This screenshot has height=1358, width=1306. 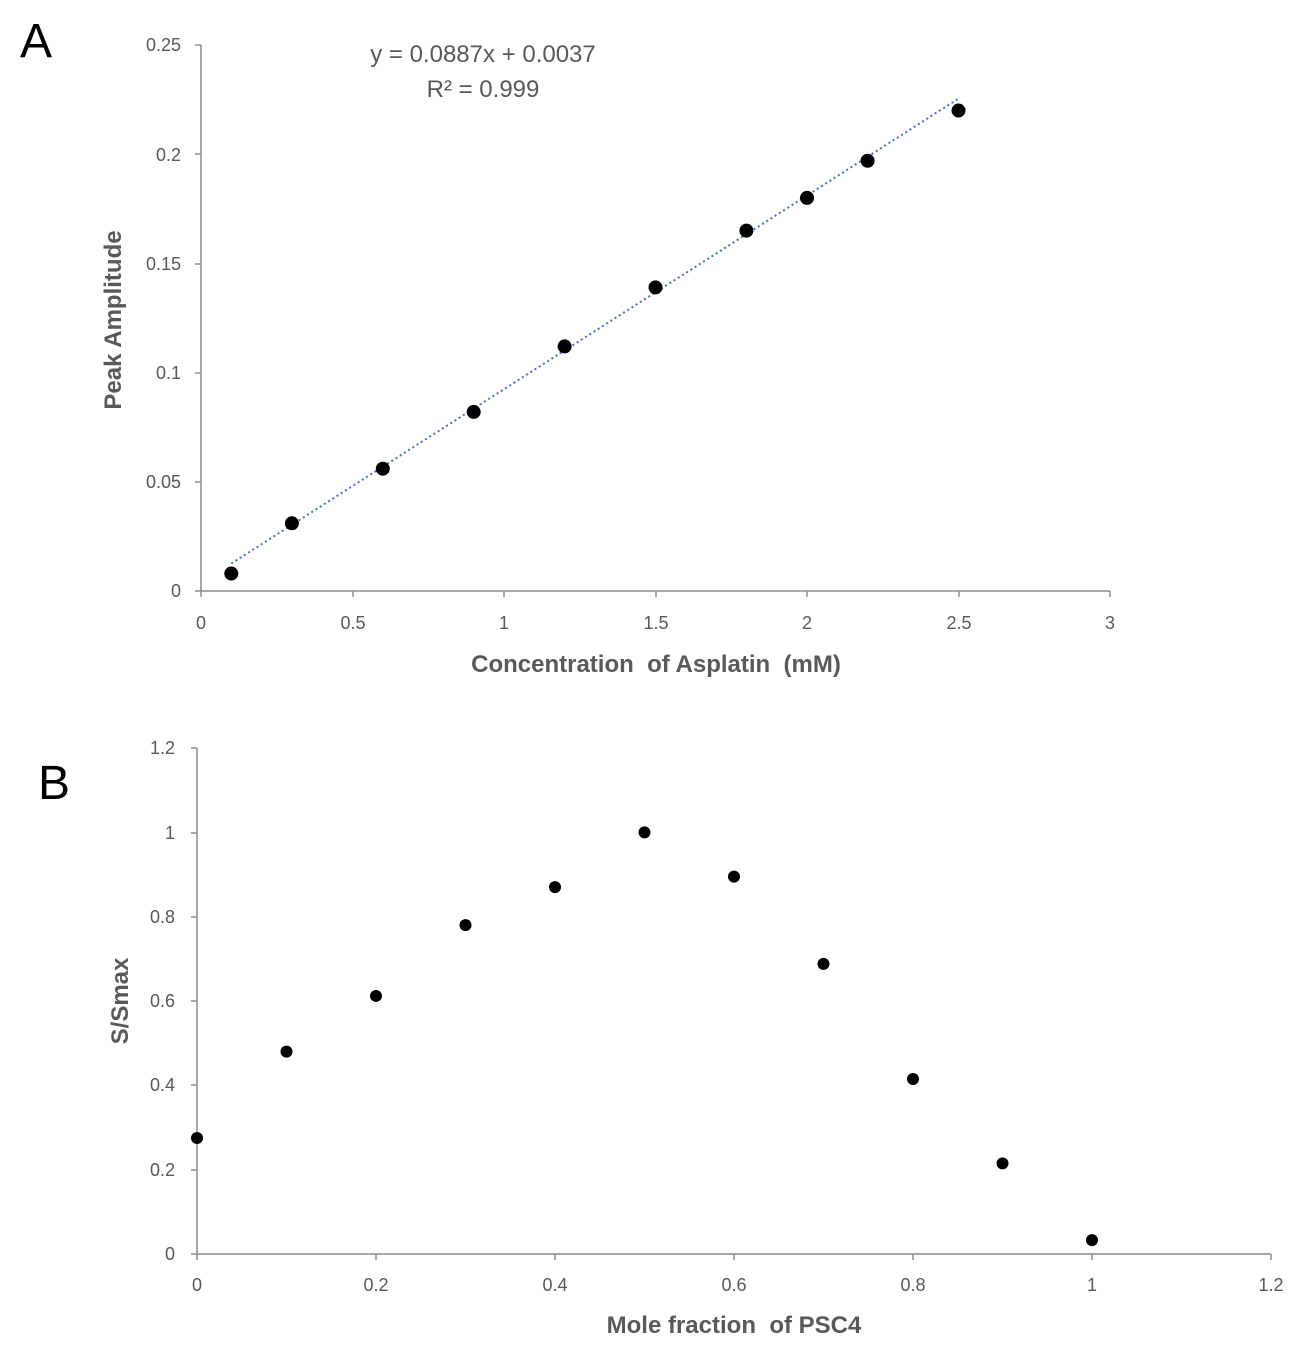 What do you see at coordinates (483, 54) in the screenshot?
I see `trendline-equation: y = 0.0887x + 0.0037` at bounding box center [483, 54].